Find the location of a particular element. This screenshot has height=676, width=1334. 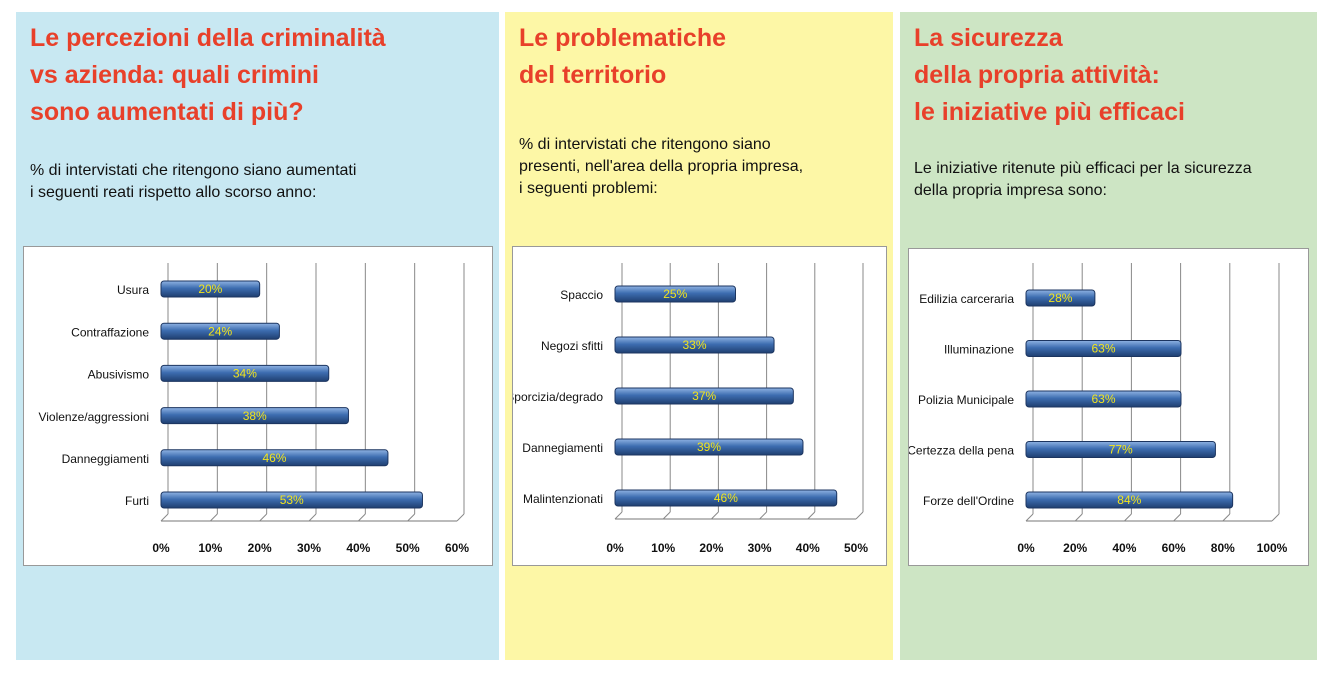

value-label: 34% is located at coordinates (245, 374).